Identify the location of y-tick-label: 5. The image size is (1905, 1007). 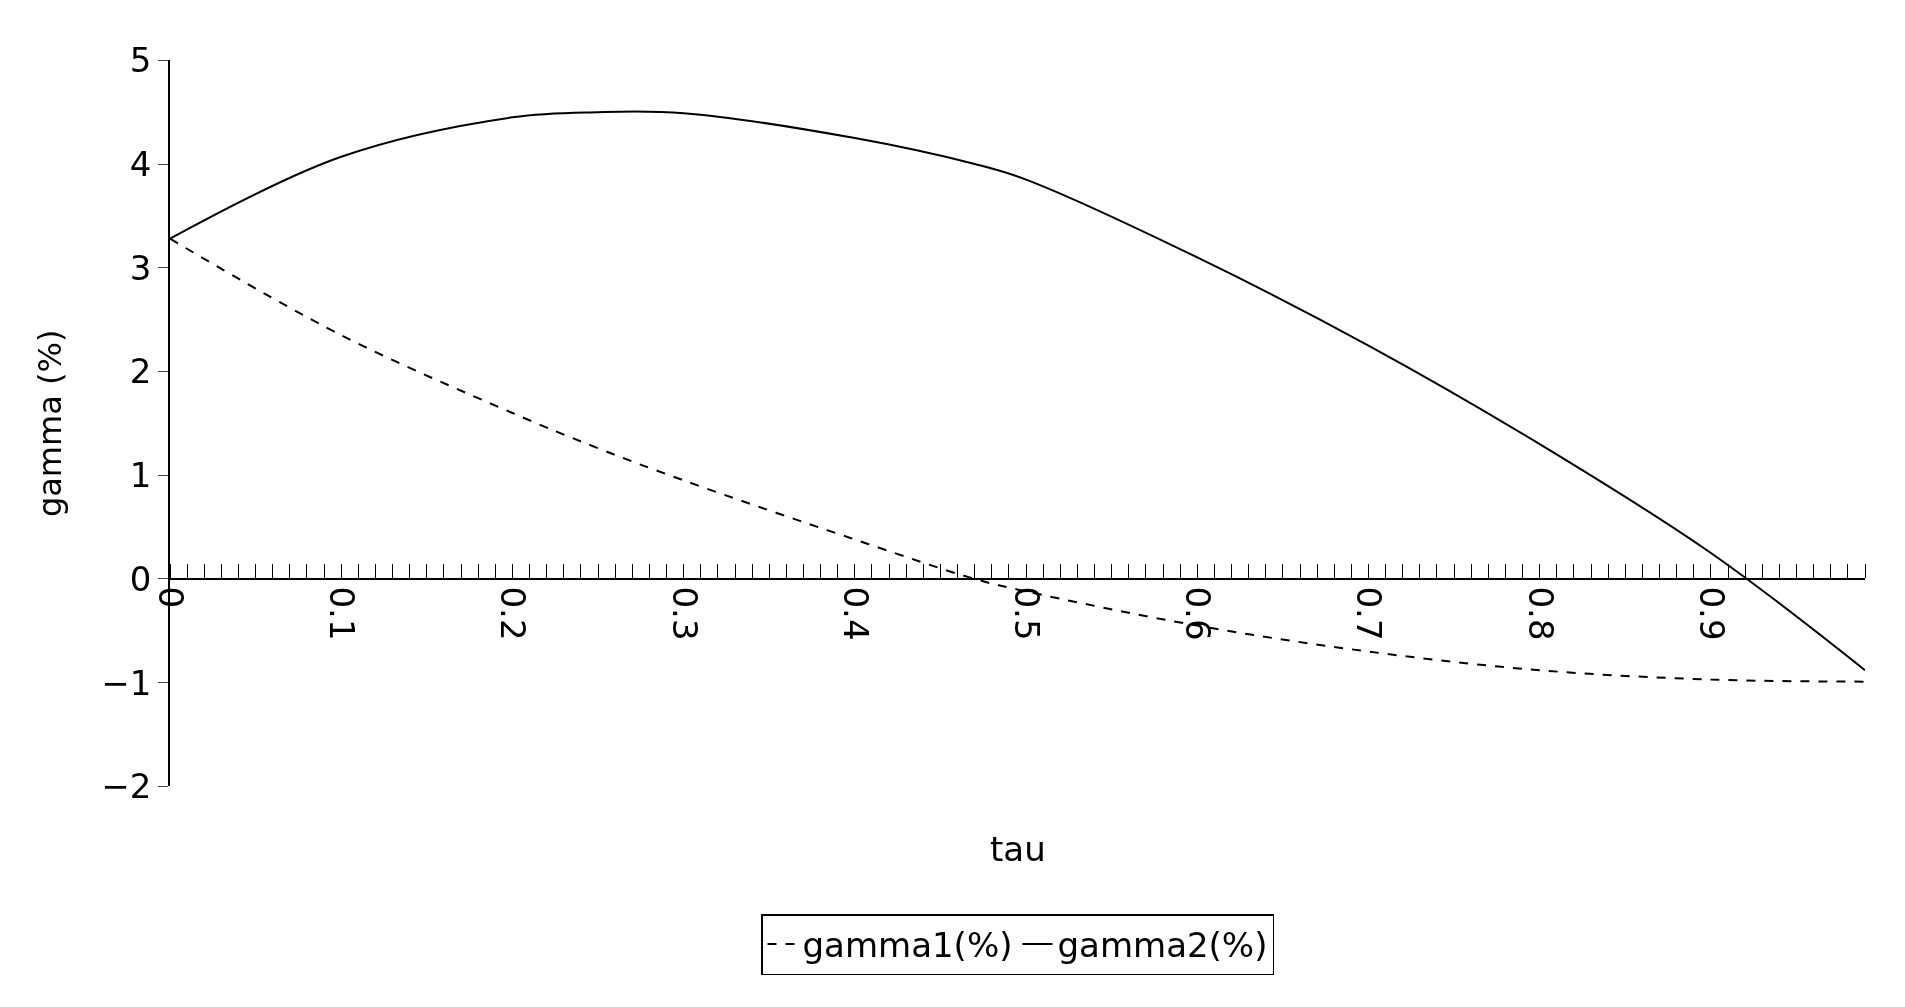
(140, 60).